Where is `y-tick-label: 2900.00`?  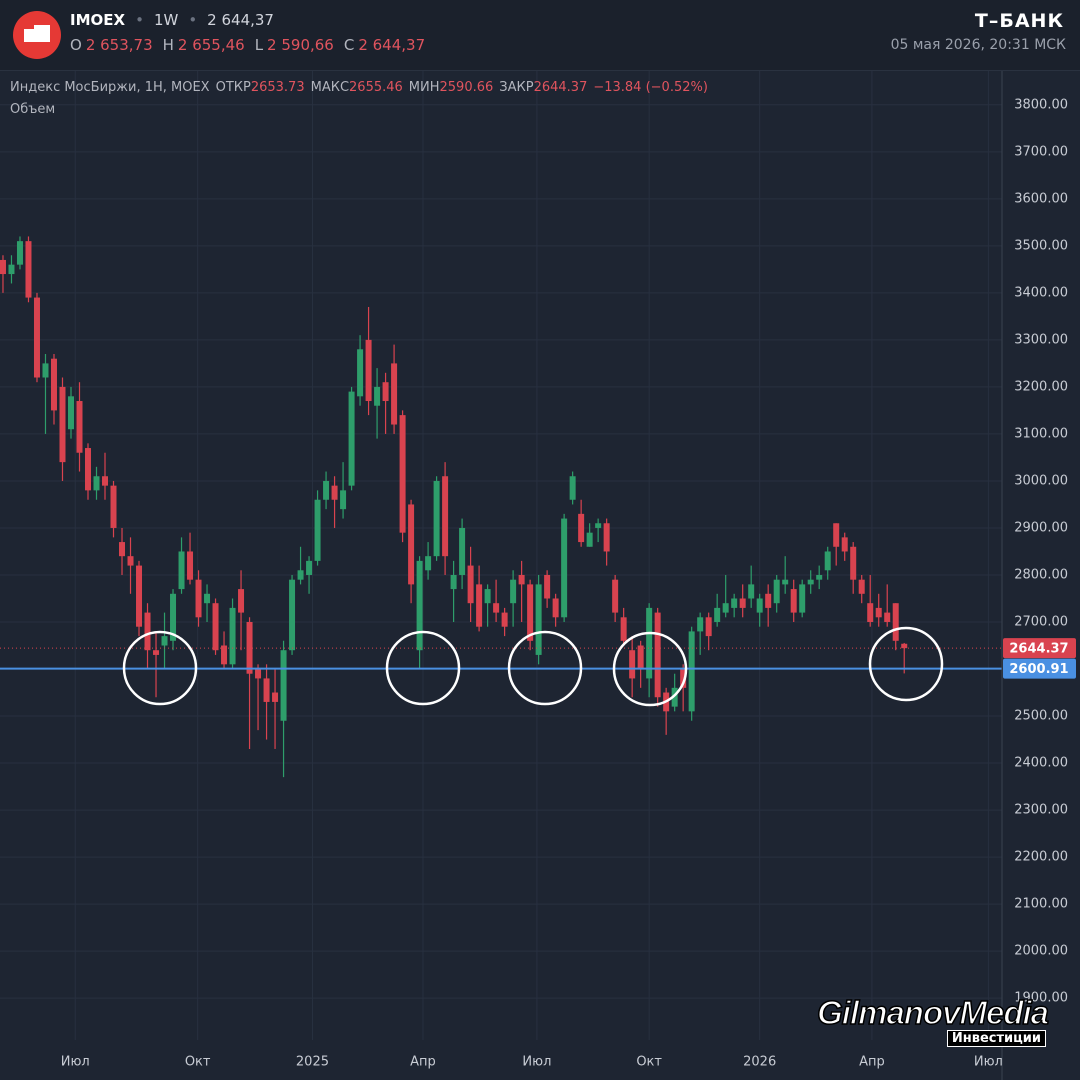
y-tick-label: 2900.00 is located at coordinates (1041, 527).